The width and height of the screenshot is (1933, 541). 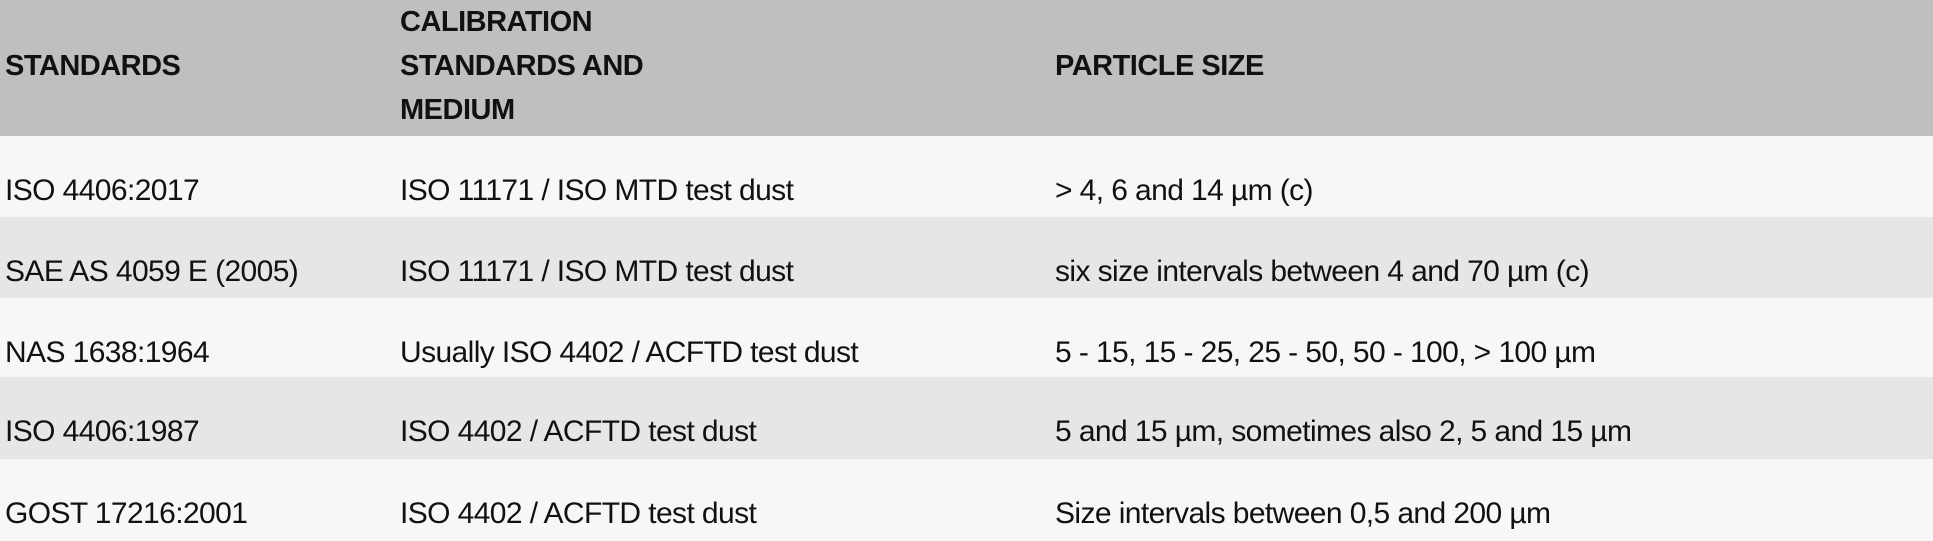 I want to click on header-calibration: CALIBRATION STANDARDS AND MEDIUM, so click(x=722, y=68).